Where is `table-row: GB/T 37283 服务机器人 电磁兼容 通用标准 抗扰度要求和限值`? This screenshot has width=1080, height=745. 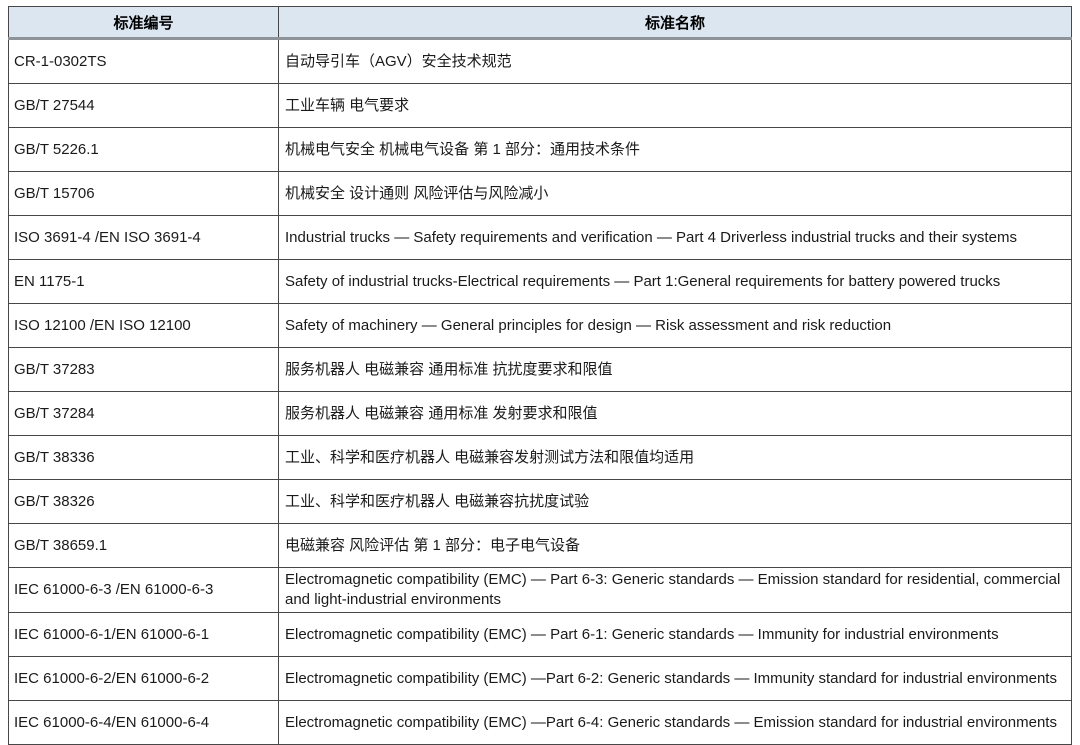
table-row: GB/T 37283 服务机器人 电磁兼容 通用标准 抗扰度要求和限值 is located at coordinates (540, 369).